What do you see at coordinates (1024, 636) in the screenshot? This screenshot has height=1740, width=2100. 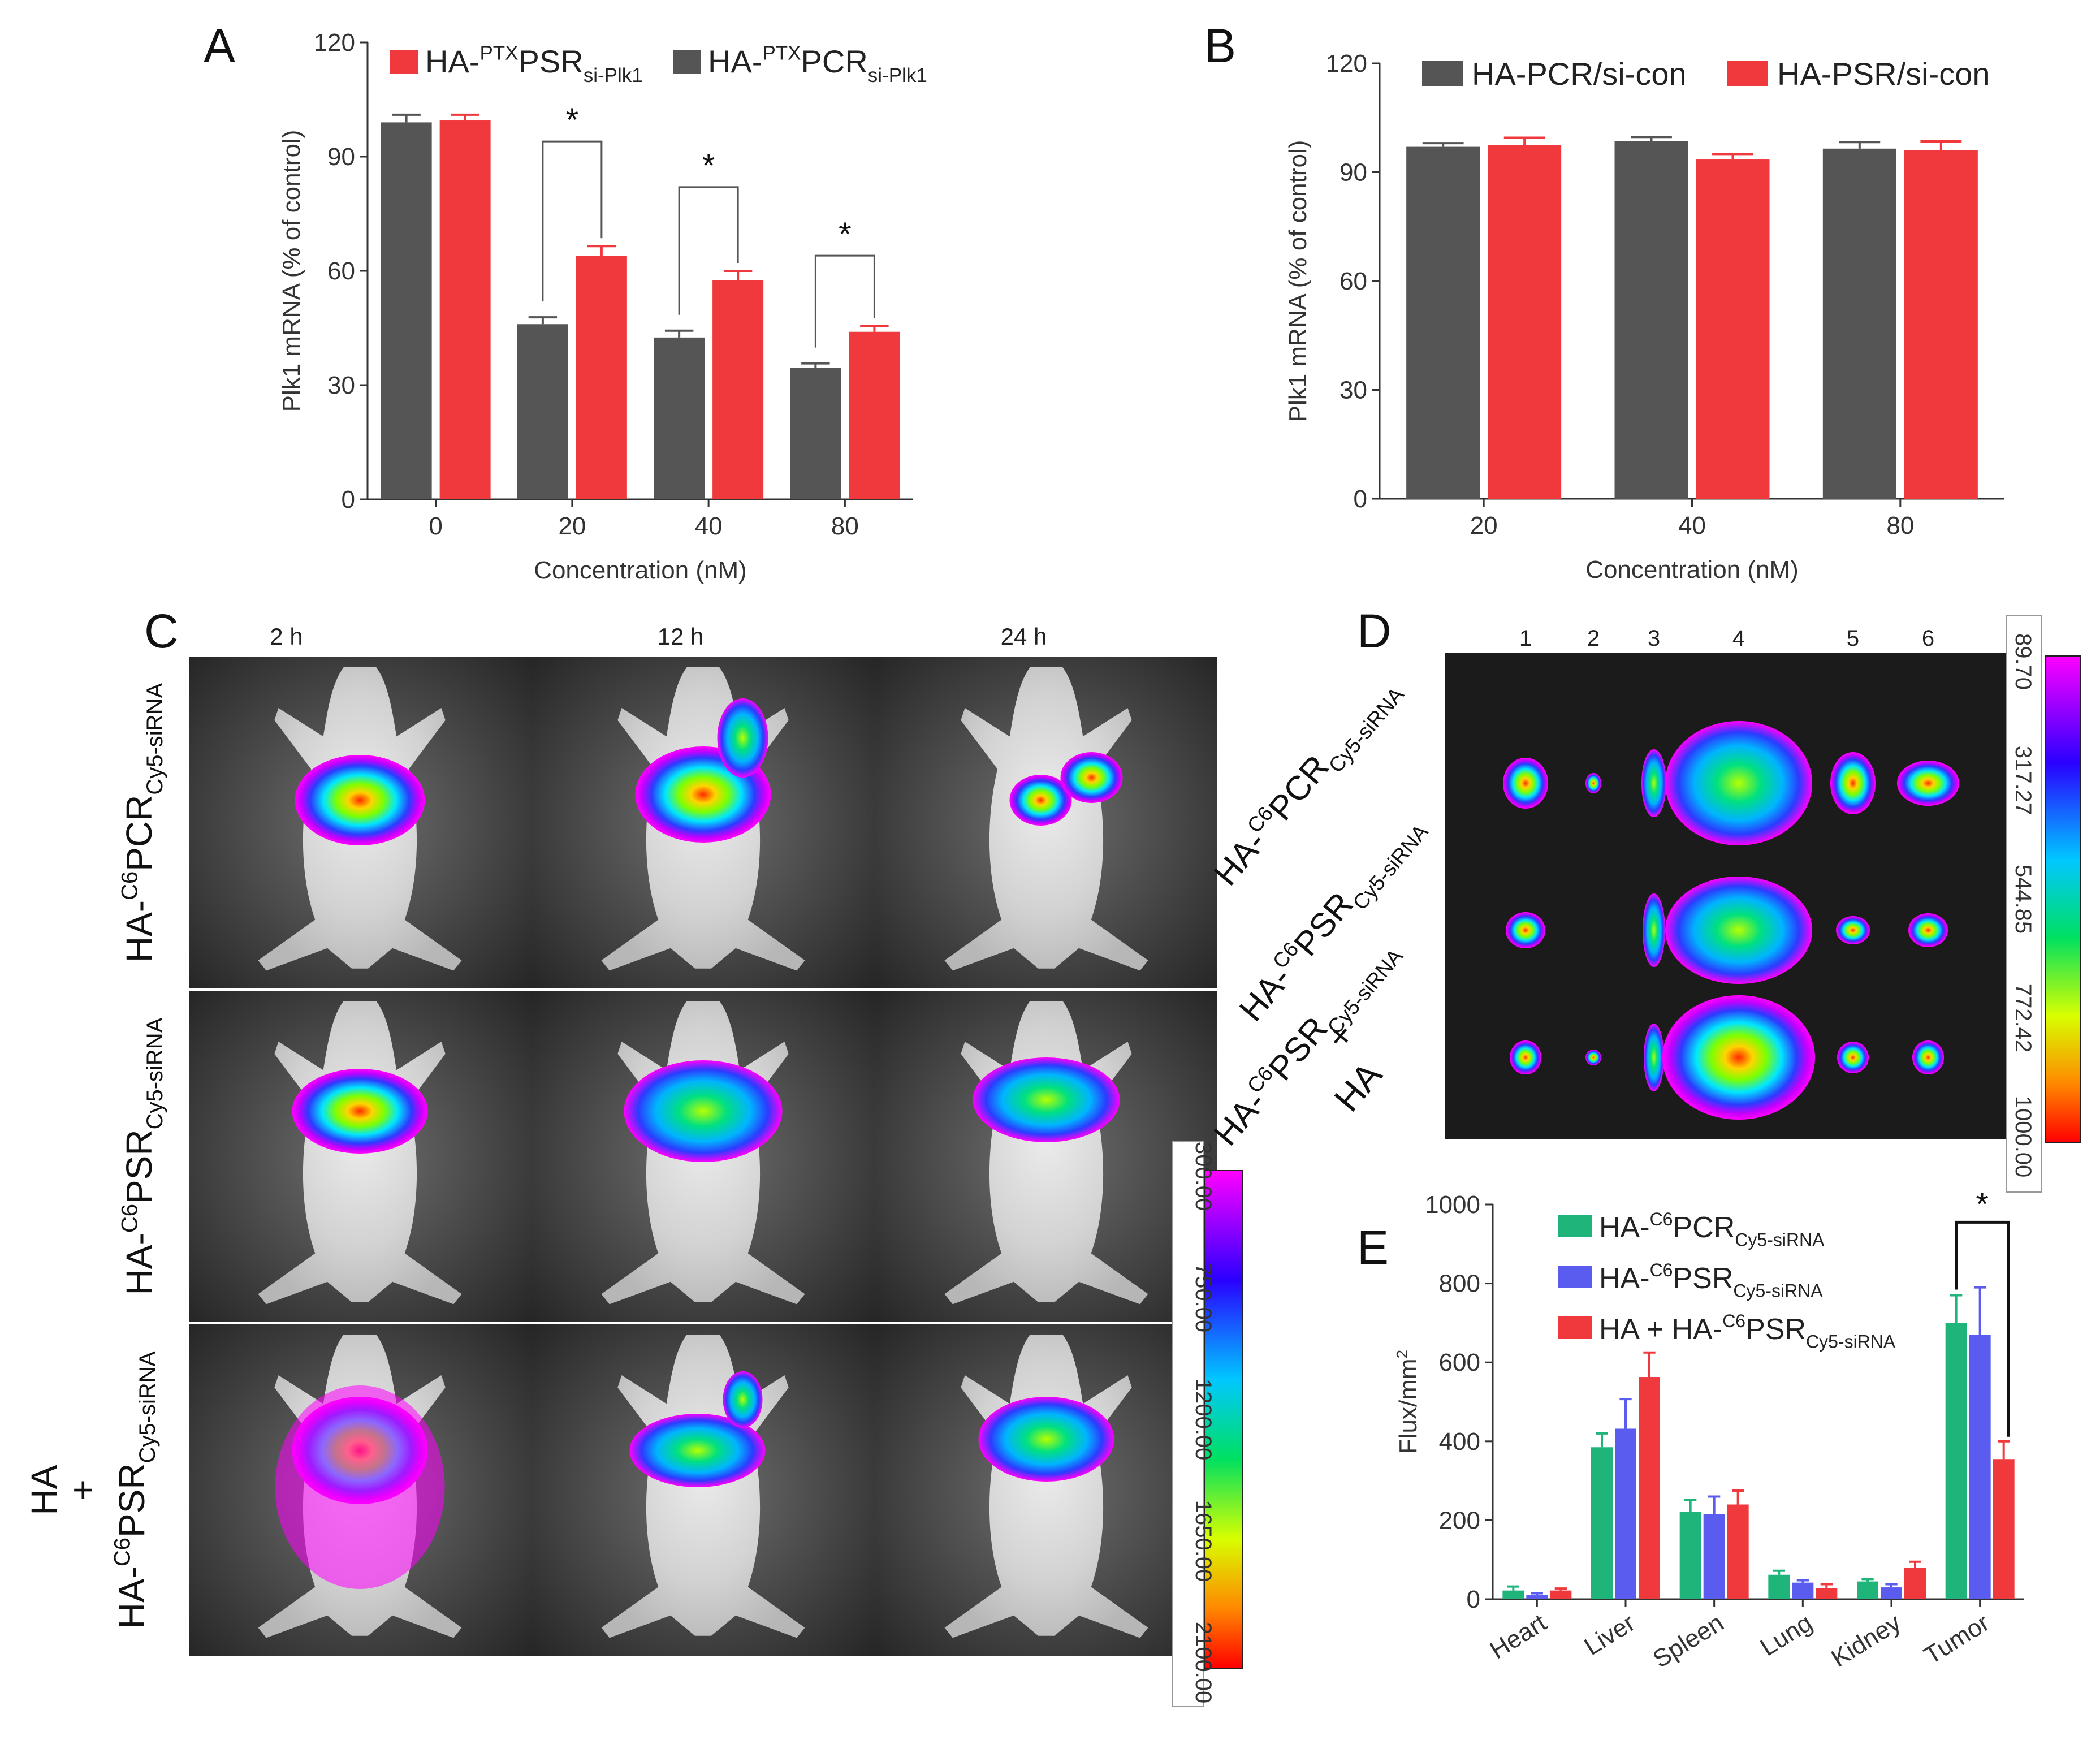 I see `timepoint-label: 24 h` at bounding box center [1024, 636].